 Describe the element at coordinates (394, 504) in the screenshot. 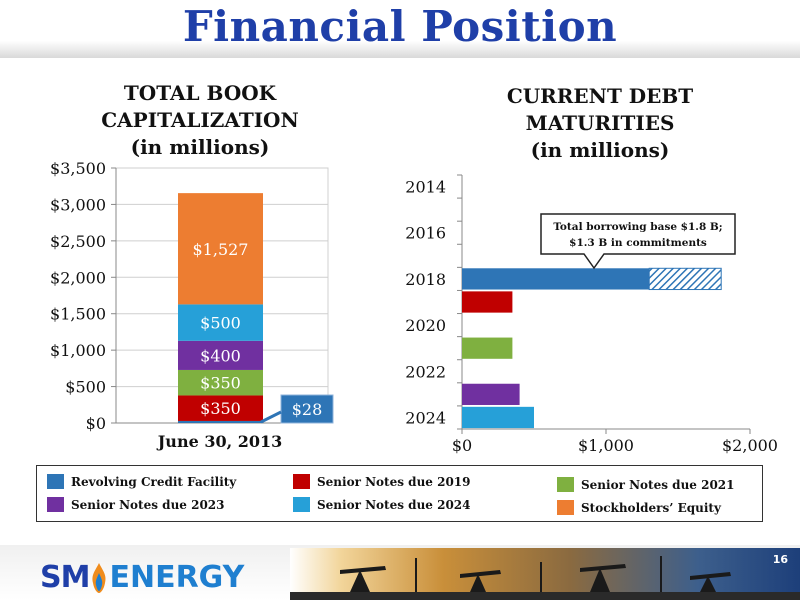

I see `legend-label: Senior Notes due 2024` at that location.